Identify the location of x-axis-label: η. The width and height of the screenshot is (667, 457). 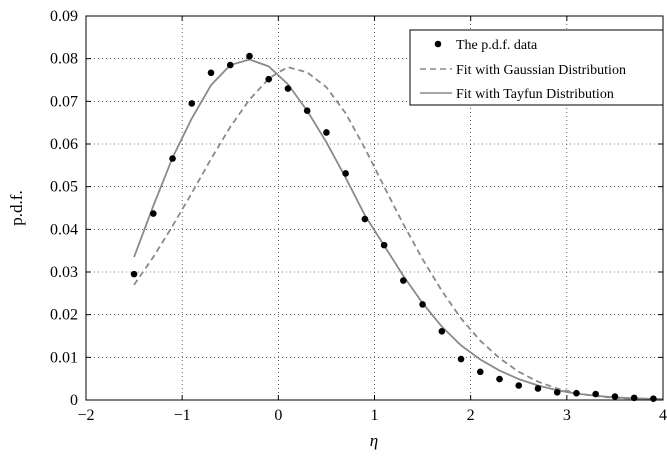
(374, 440).